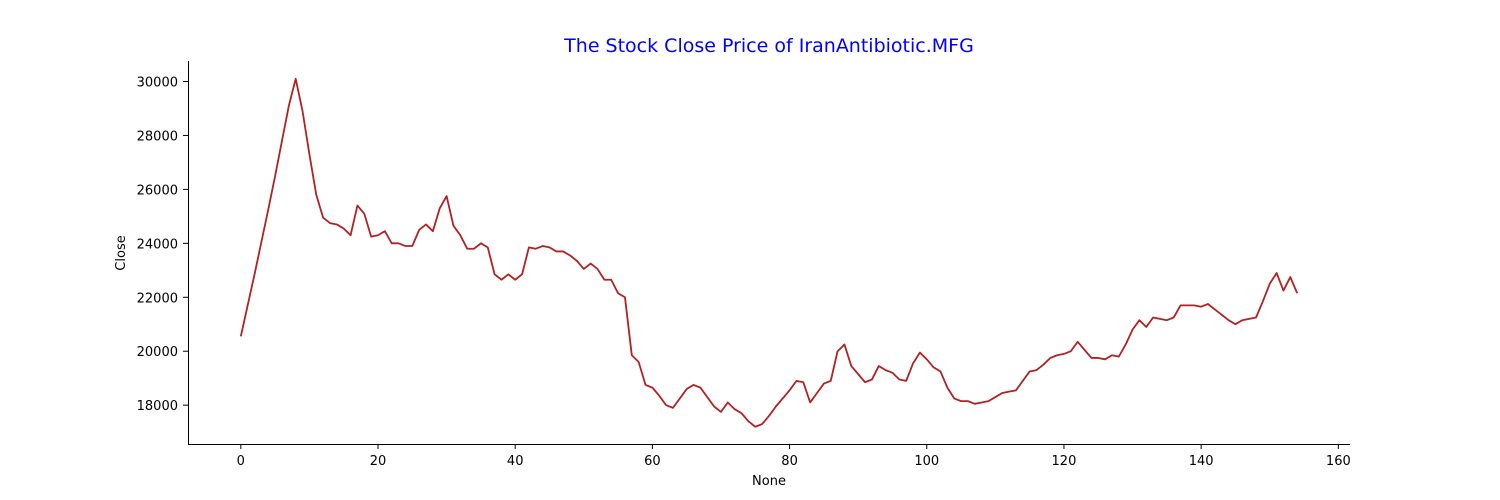 The image size is (1500, 500). I want to click on x-tick-label: 80, so click(789, 461).